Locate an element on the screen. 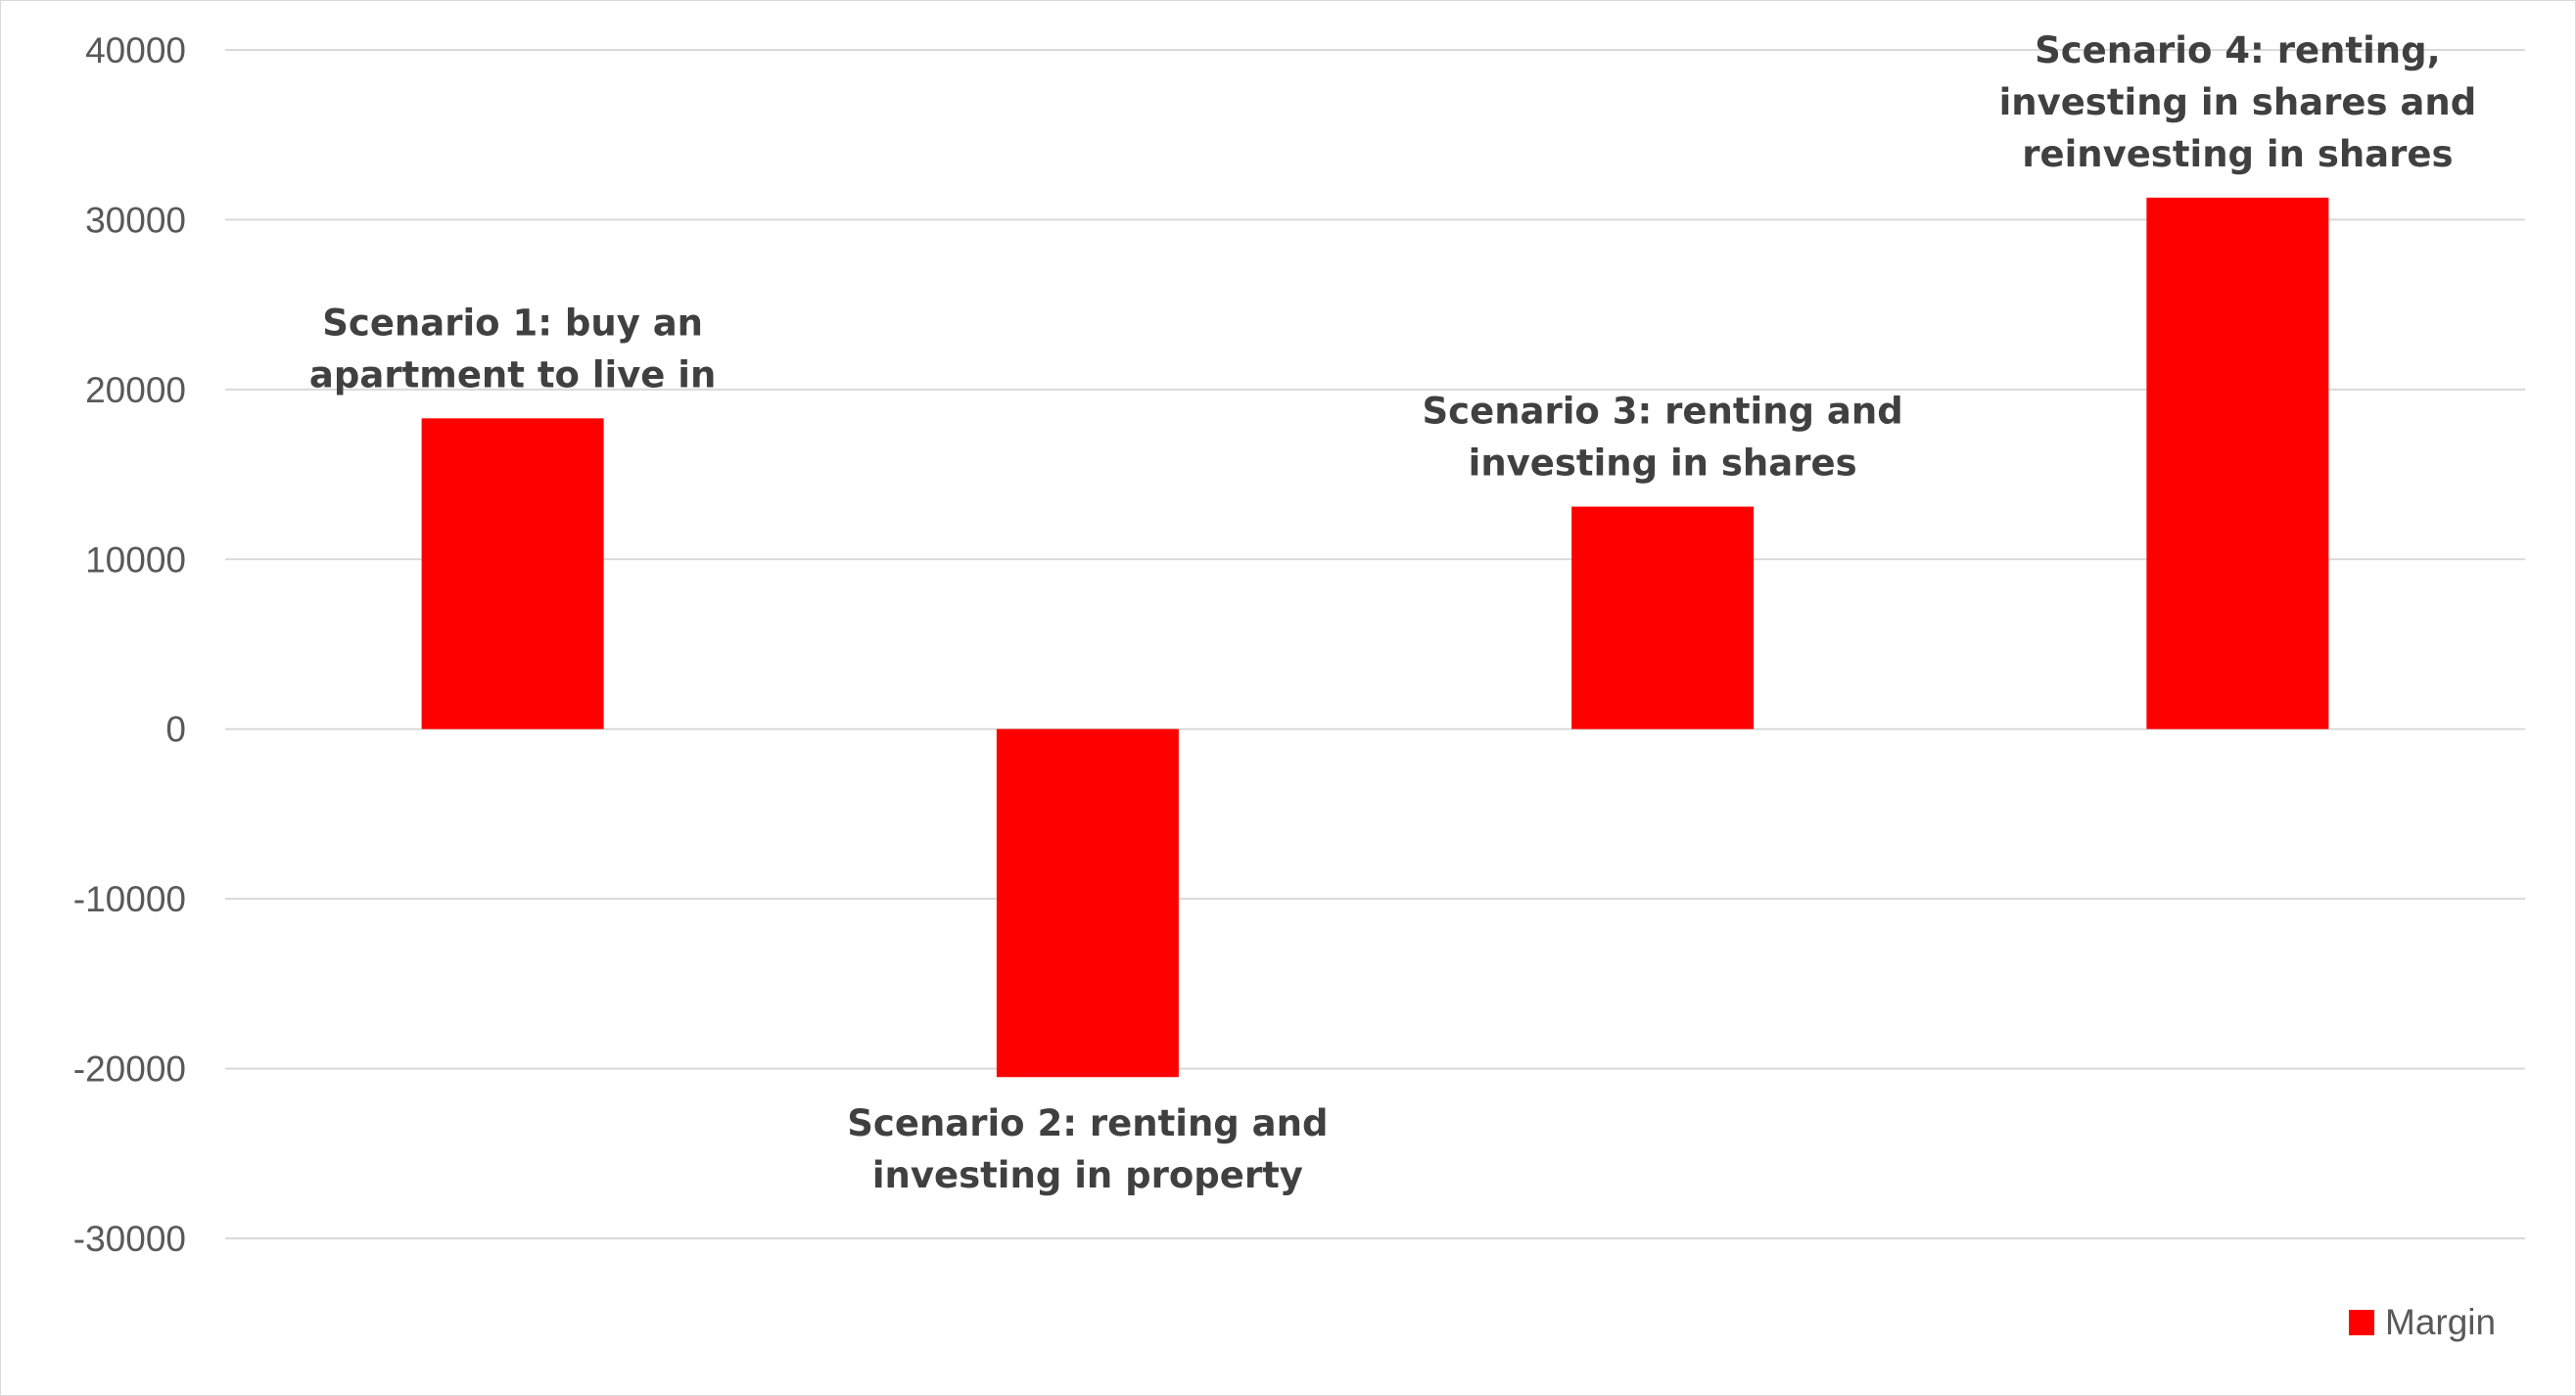 This screenshot has width=2576, height=1396. bar-label-scenario-2: Scenario 2: renting and is located at coordinates (1087, 1123).